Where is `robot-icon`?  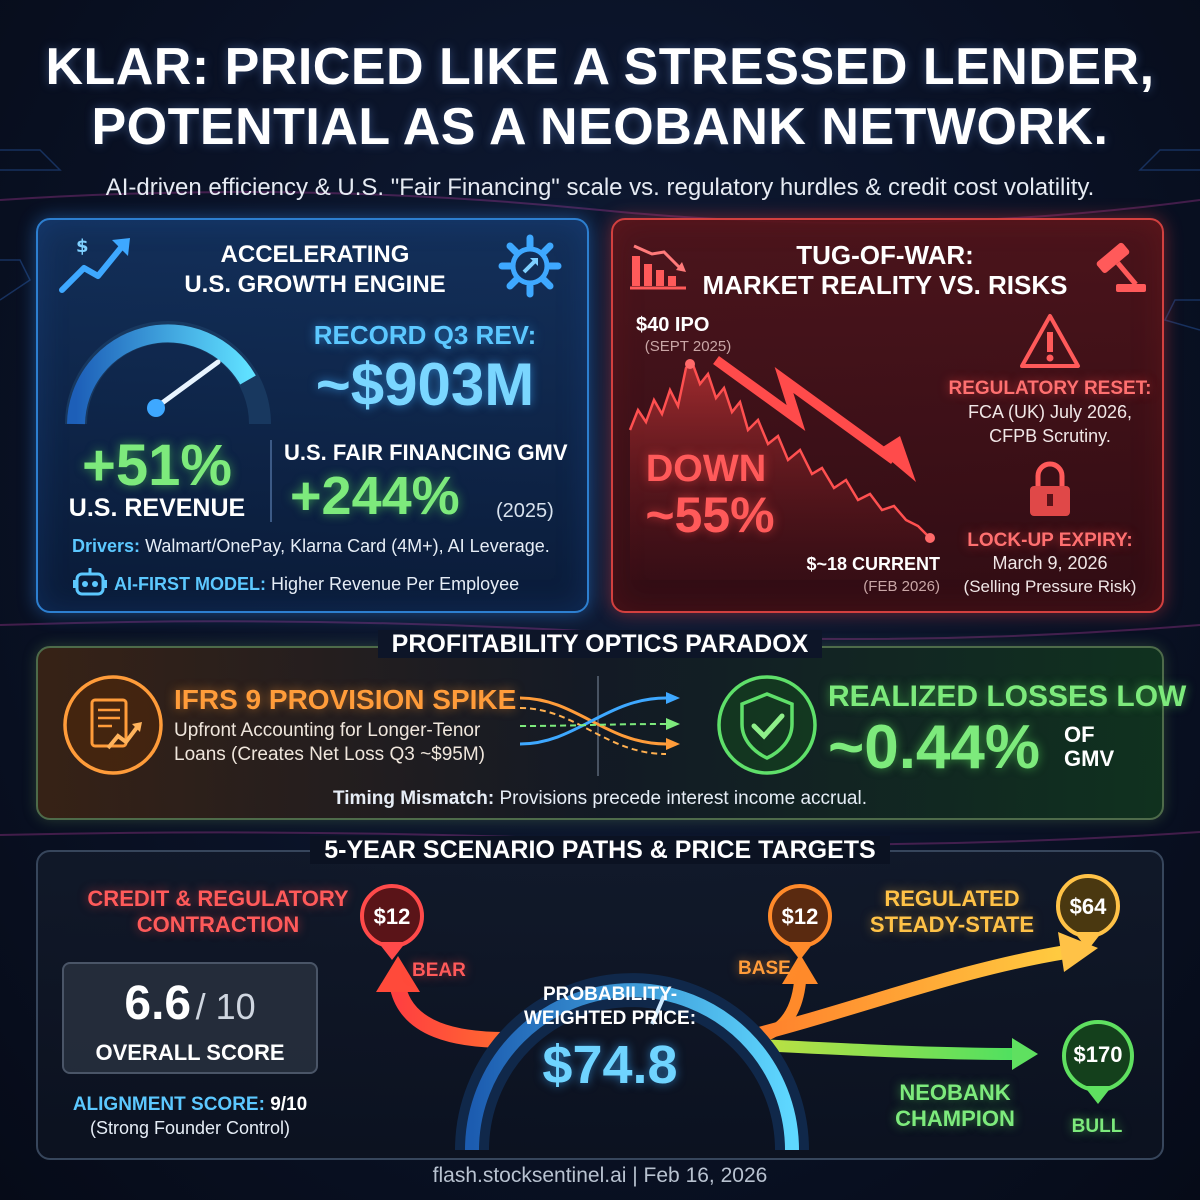 robot-icon is located at coordinates (90, 582).